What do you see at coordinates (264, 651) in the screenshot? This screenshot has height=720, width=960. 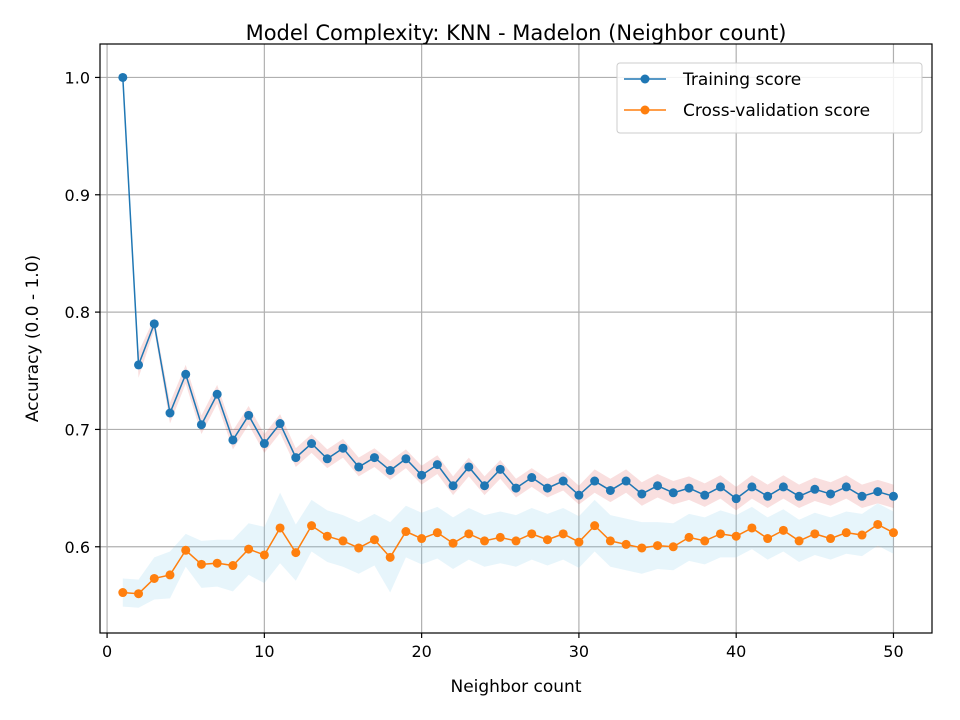 I see `x-tick-label: 10` at bounding box center [264, 651].